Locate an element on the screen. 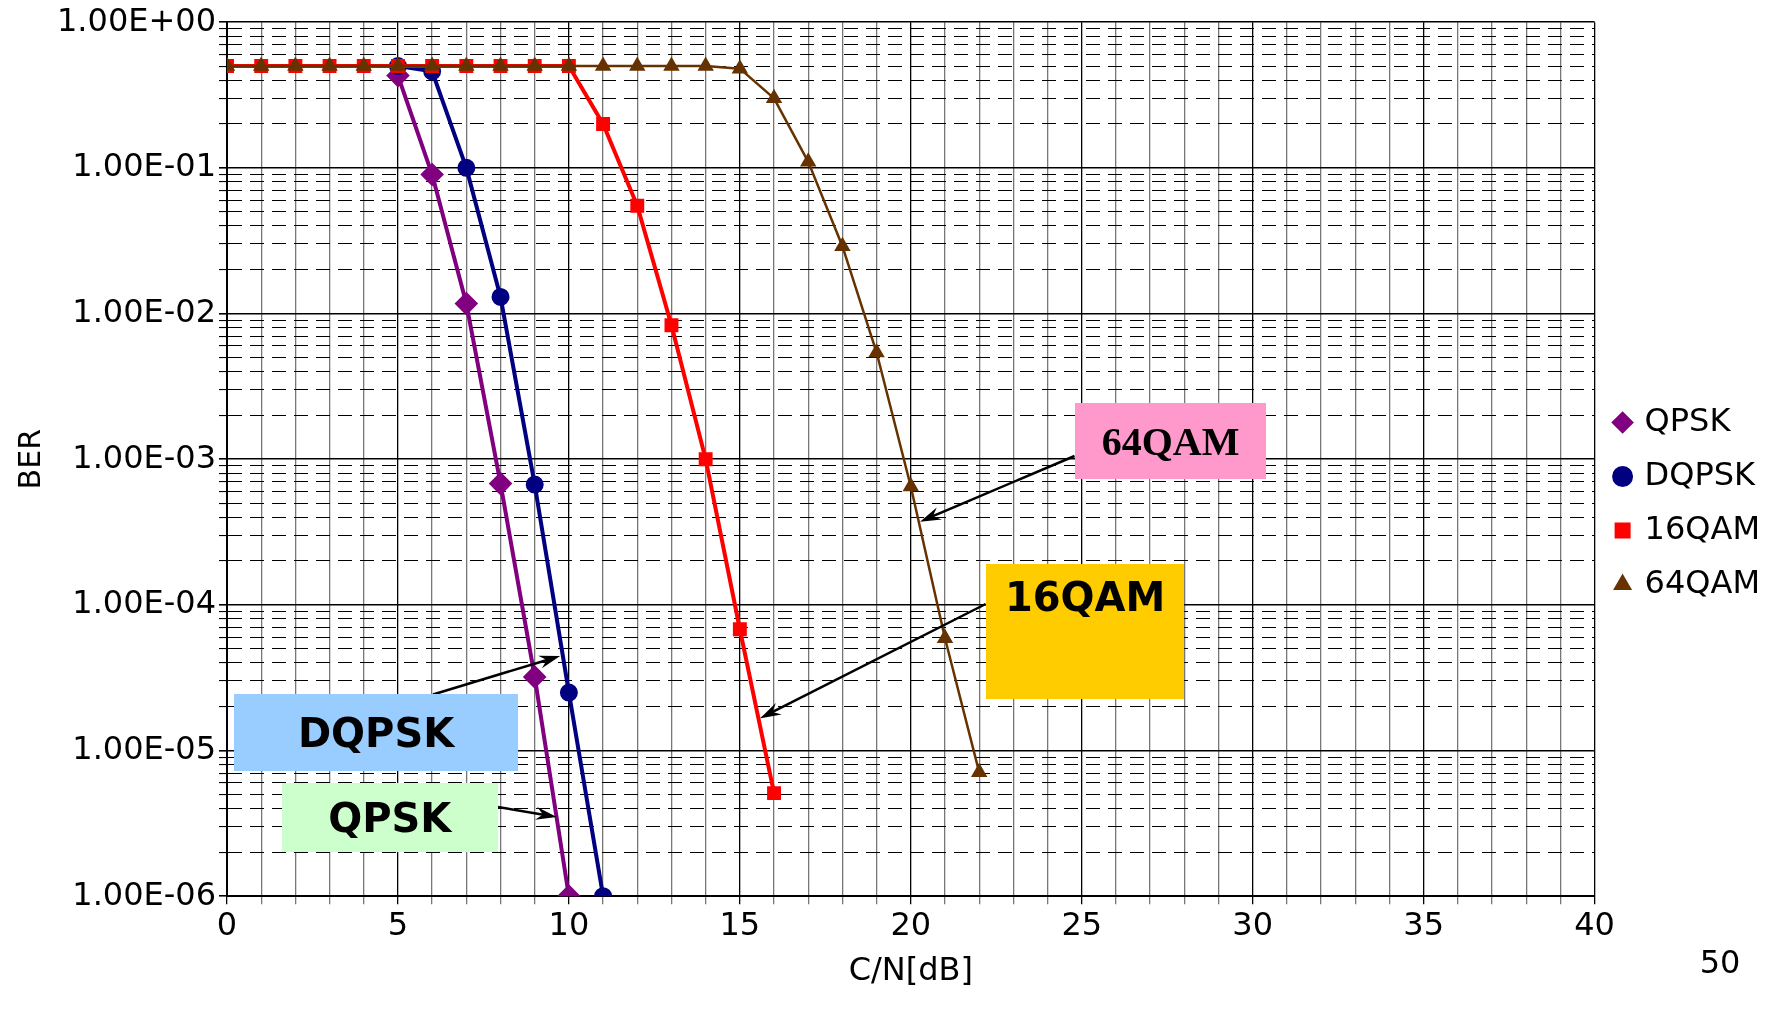 This screenshot has width=1780, height=1035. annotation: 16QAM is located at coordinates (1085, 597).